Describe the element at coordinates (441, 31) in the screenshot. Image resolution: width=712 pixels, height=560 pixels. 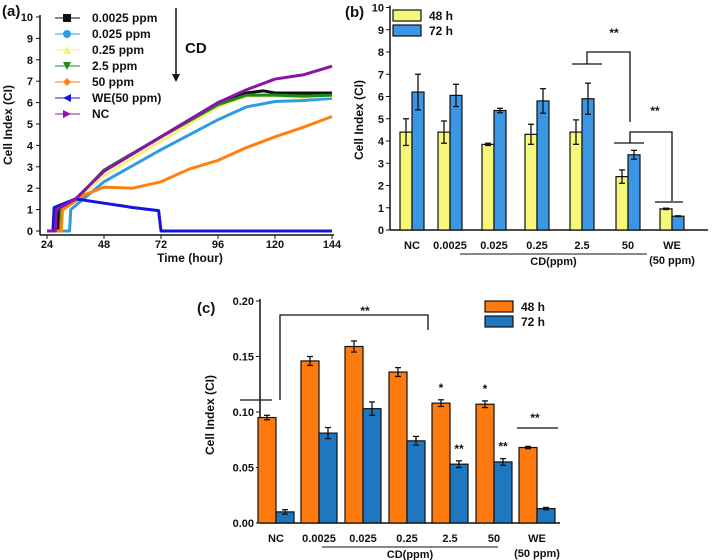
I see `legend-label: 72 h` at that location.